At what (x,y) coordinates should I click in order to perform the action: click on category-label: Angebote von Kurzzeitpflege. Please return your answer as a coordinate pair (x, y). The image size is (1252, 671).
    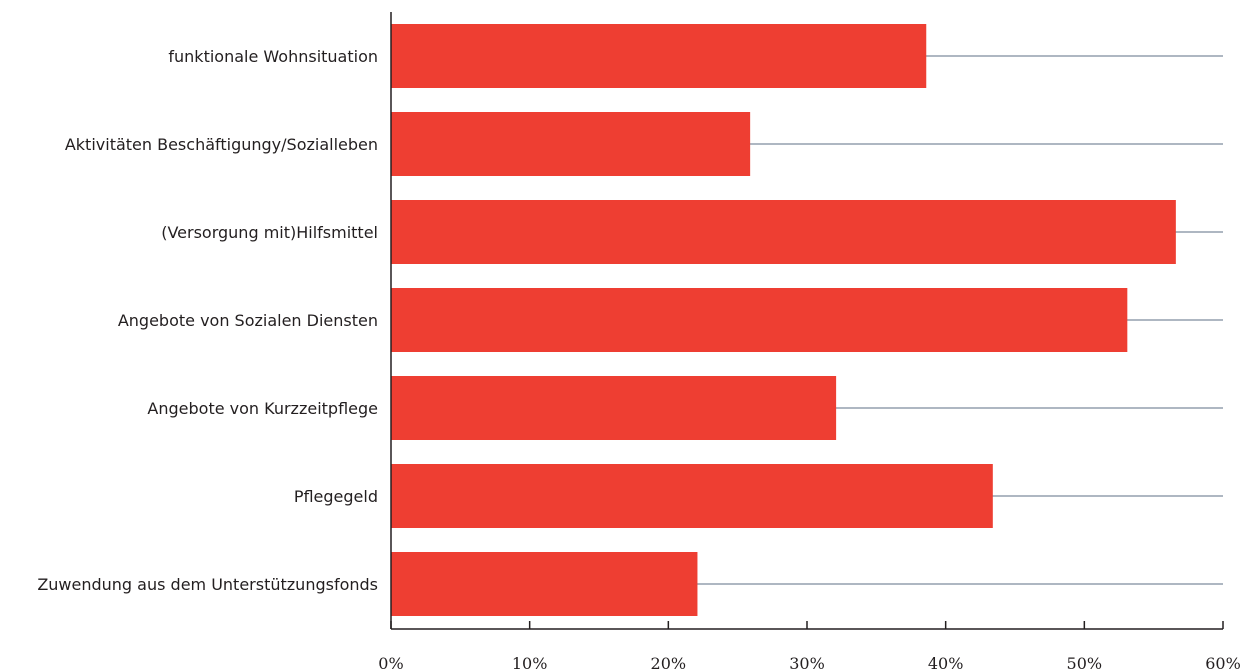
    Looking at the image, I should click on (262, 408).